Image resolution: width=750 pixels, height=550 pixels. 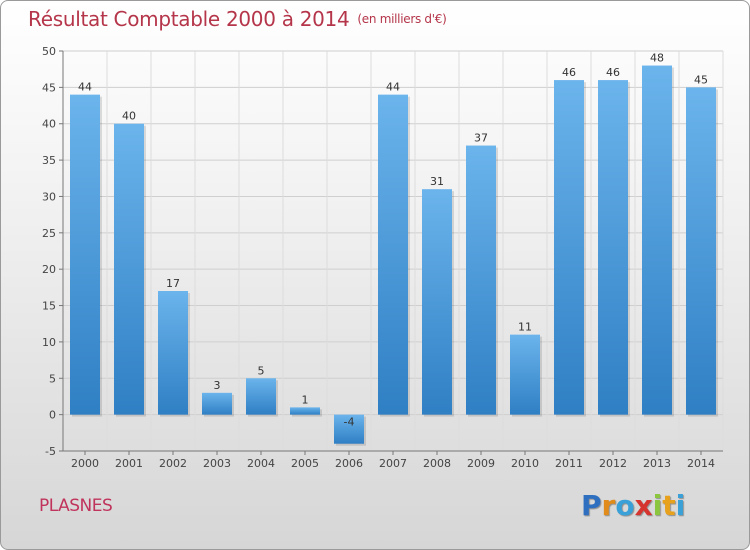 I want to click on x-tick-label: 2012, so click(x=613, y=463).